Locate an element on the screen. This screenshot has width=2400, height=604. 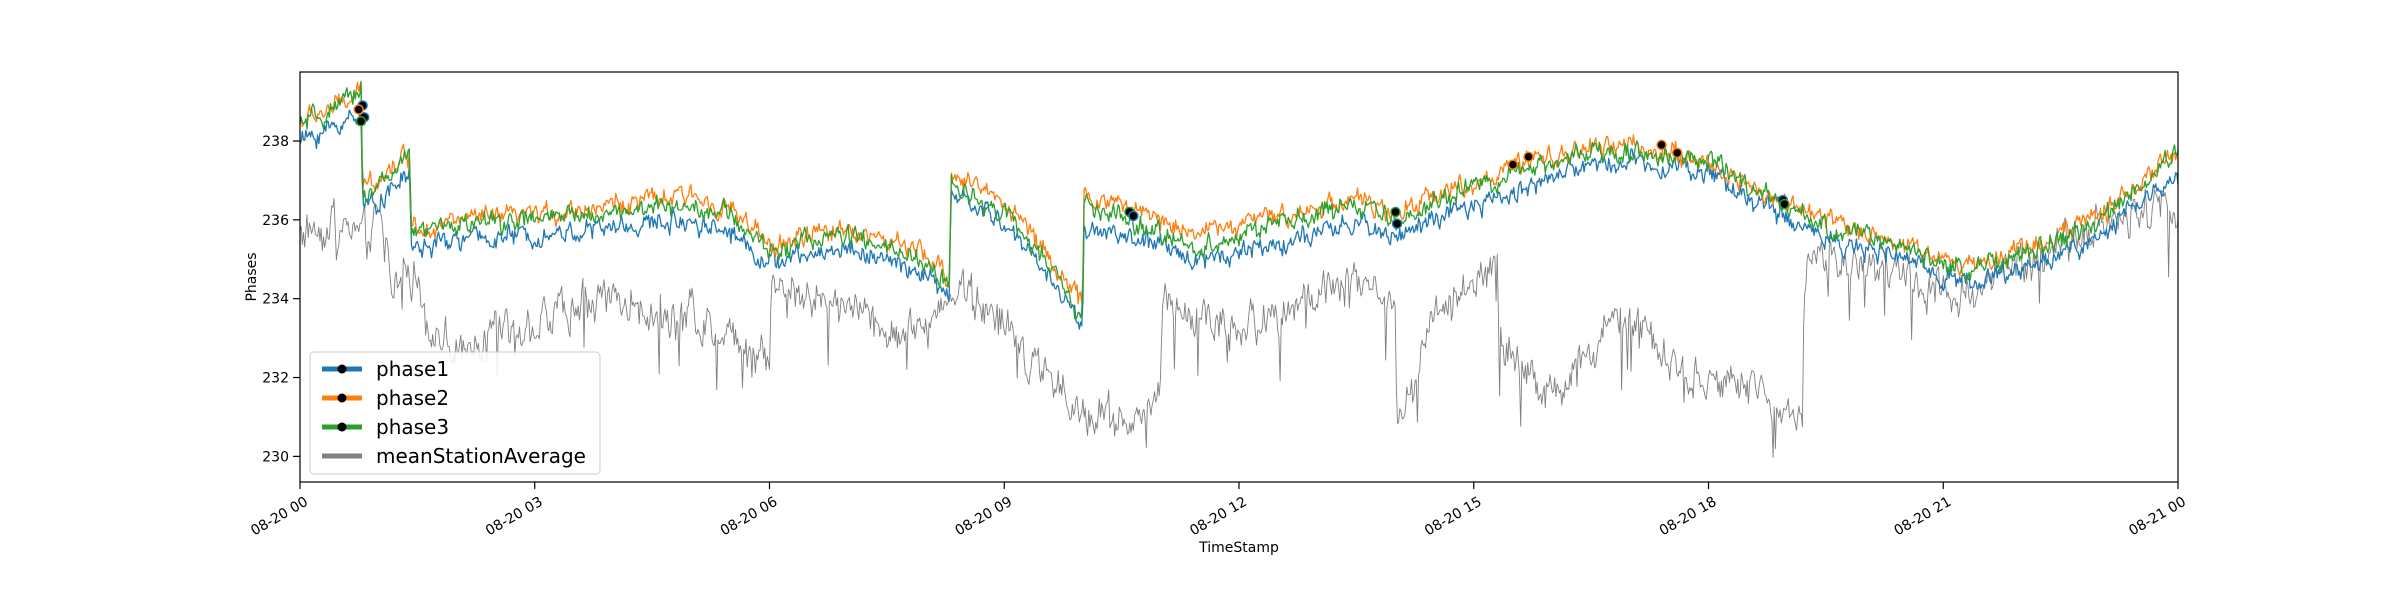
legend-box is located at coordinates (455, 413).